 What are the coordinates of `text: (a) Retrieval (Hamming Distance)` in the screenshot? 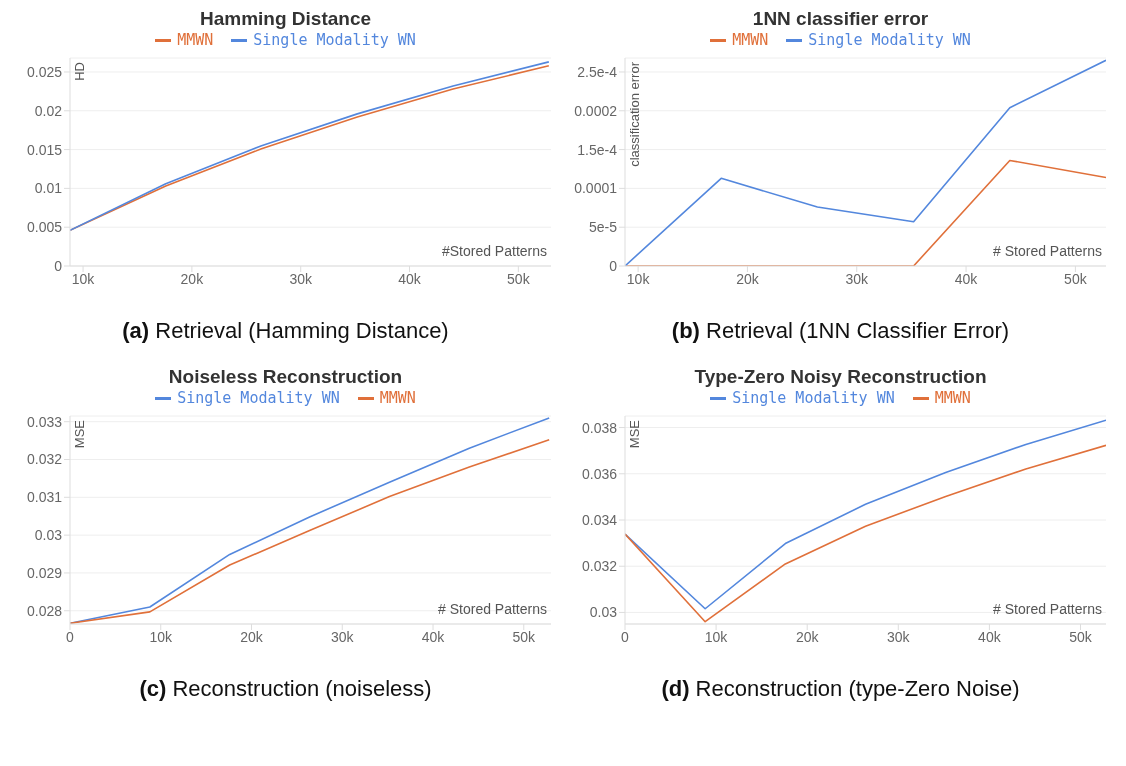 It's located at (285, 331).